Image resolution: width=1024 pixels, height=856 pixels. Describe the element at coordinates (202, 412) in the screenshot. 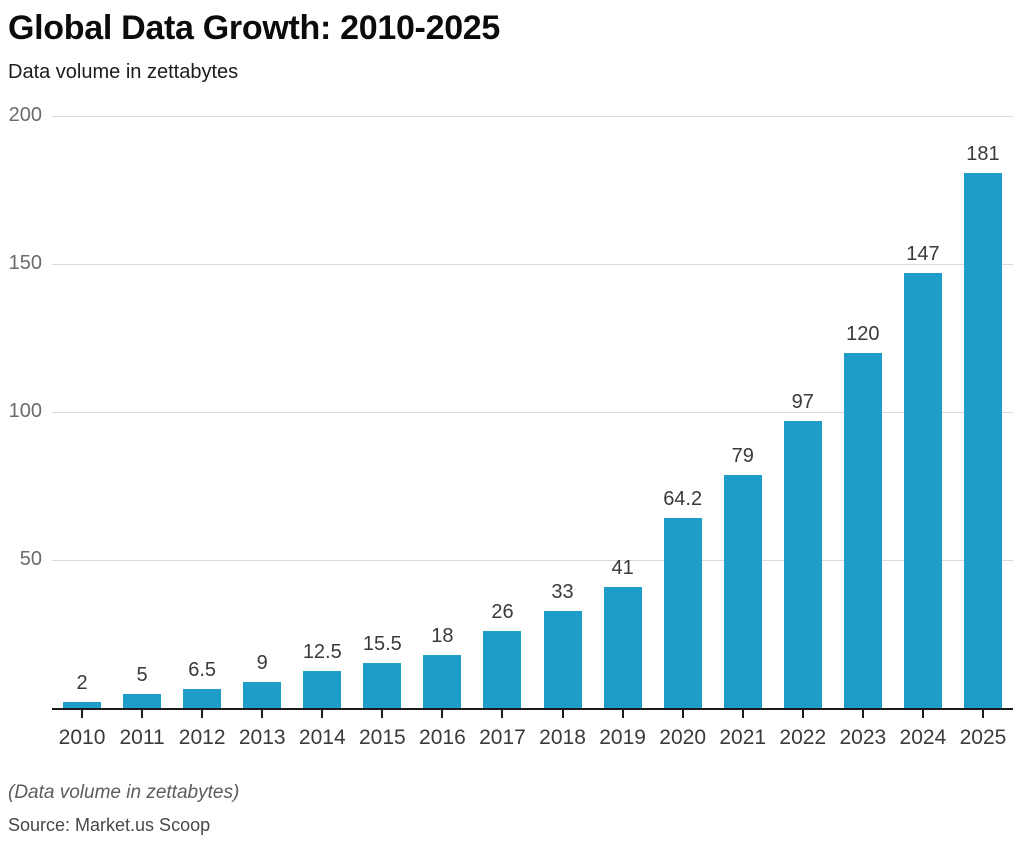

I see `bar-group-2012: 6.5` at that location.